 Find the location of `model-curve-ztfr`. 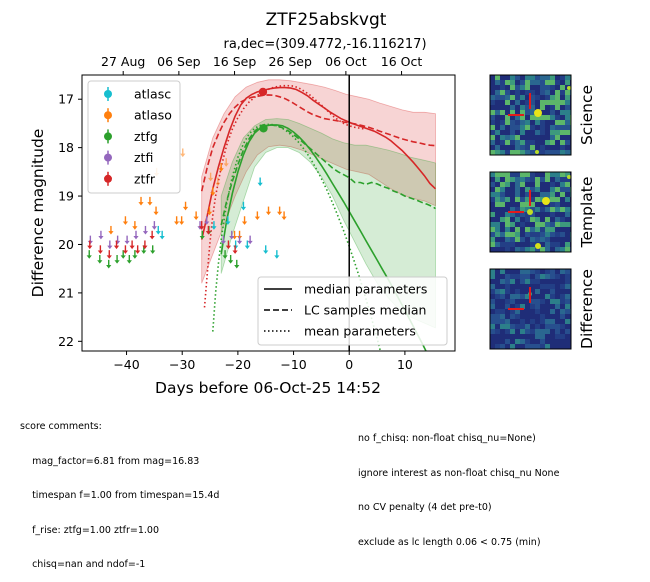

model-curve-ztfr is located at coordinates (285, 196).